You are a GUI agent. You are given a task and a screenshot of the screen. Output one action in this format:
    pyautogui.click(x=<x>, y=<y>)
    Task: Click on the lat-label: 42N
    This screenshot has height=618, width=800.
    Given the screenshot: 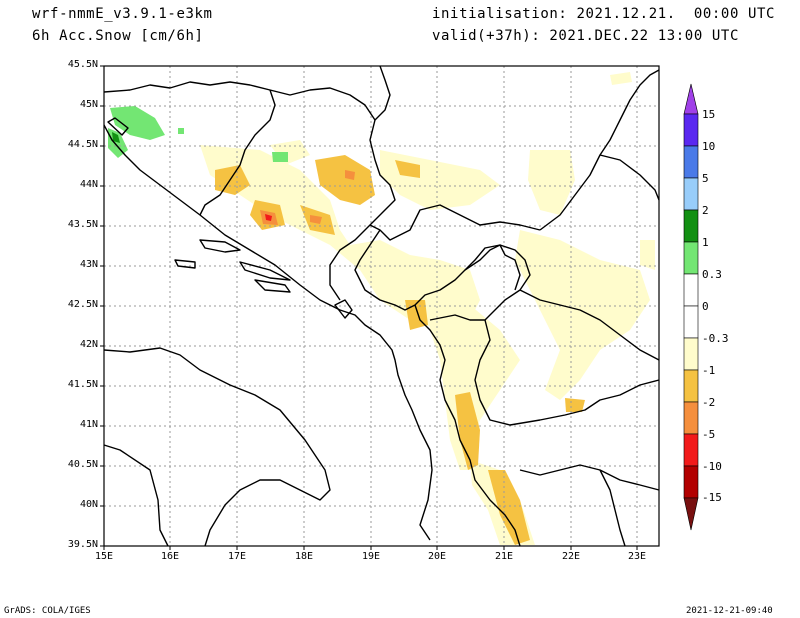 What is the action you would take?
    pyautogui.click(x=88, y=344)
    